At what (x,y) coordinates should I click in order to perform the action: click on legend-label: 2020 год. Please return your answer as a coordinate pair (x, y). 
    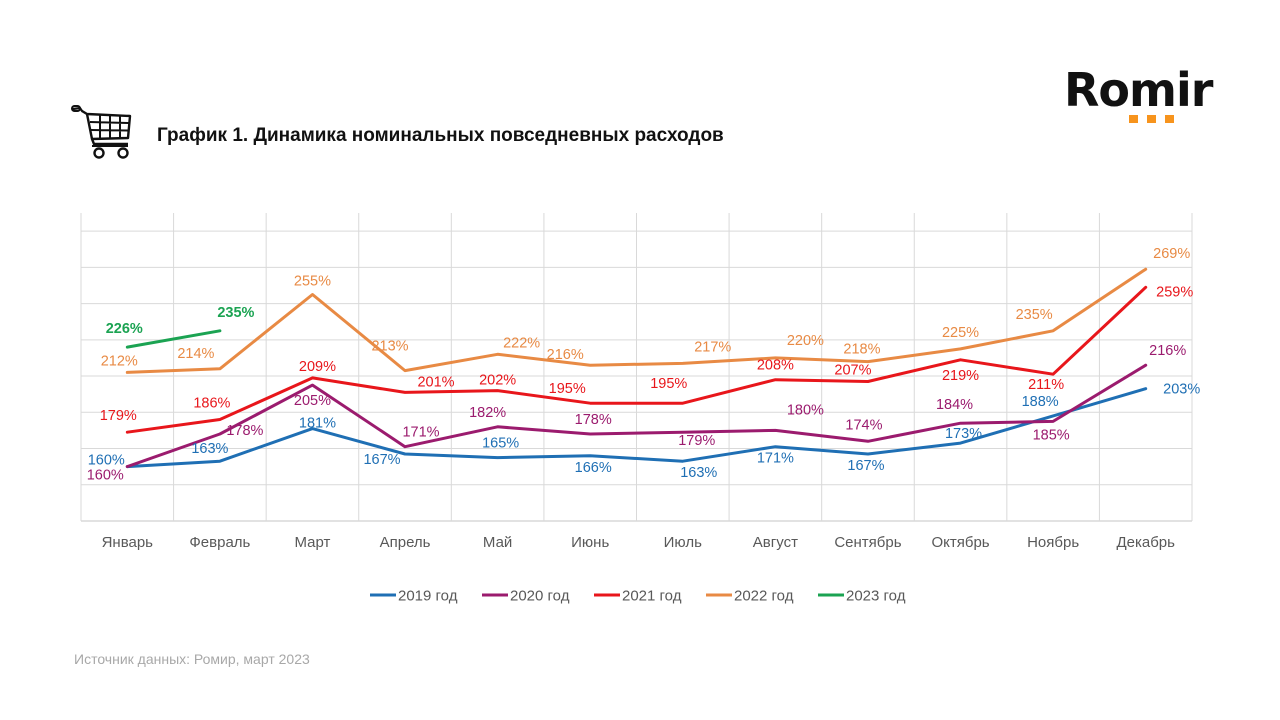
    Looking at the image, I should click on (540, 596).